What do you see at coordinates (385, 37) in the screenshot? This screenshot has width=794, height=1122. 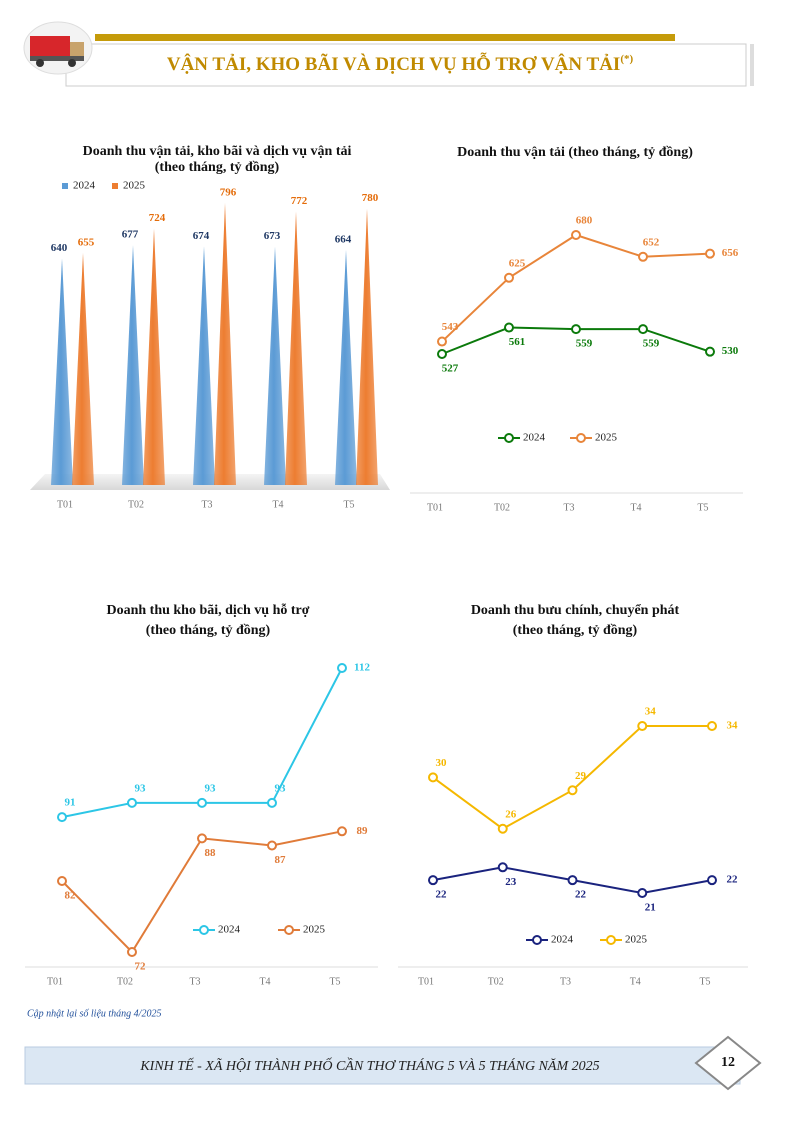 I see `header-bar` at bounding box center [385, 37].